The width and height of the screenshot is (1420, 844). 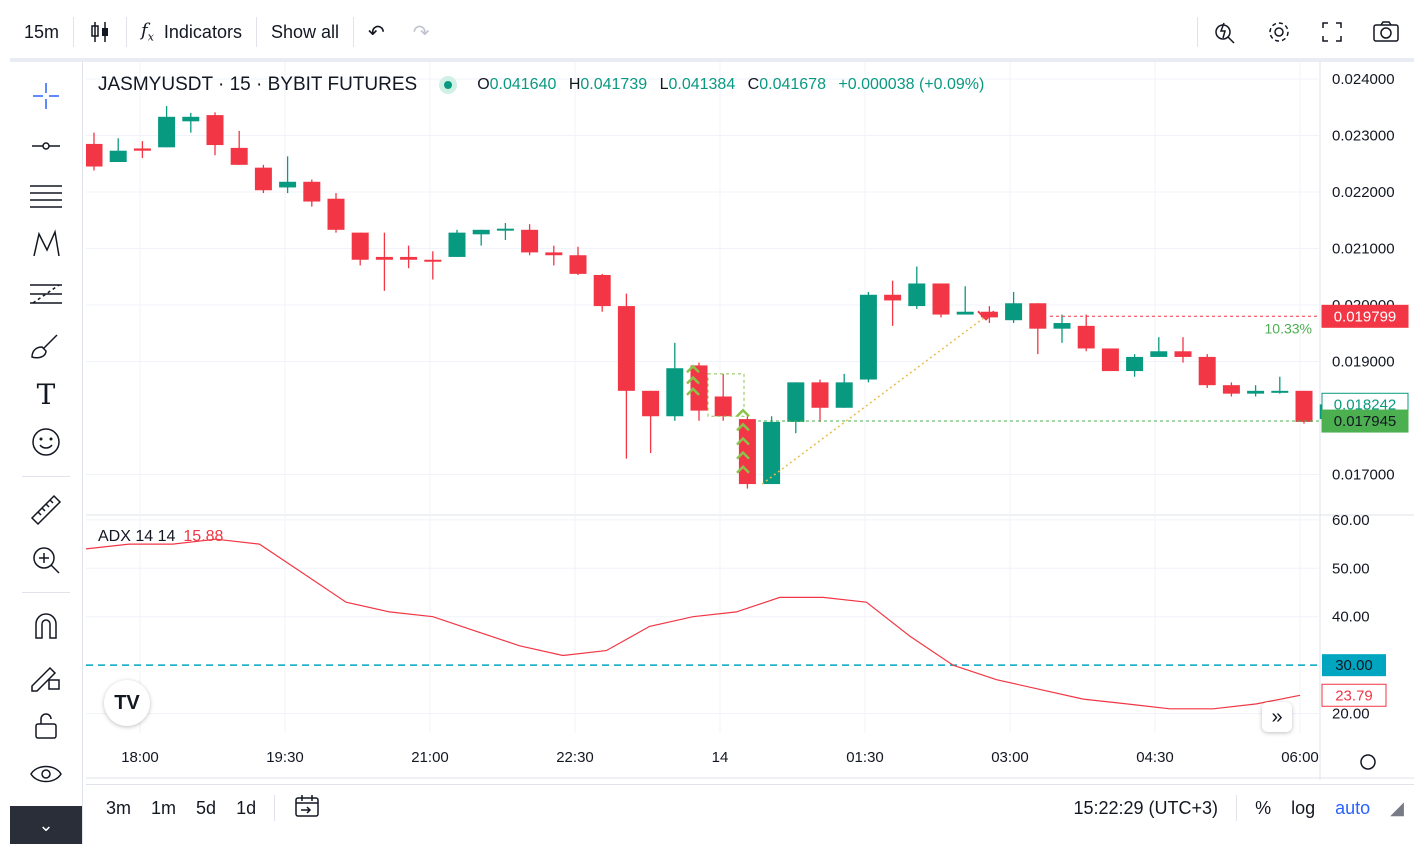 I want to click on text-icon: T, so click(x=46, y=394).